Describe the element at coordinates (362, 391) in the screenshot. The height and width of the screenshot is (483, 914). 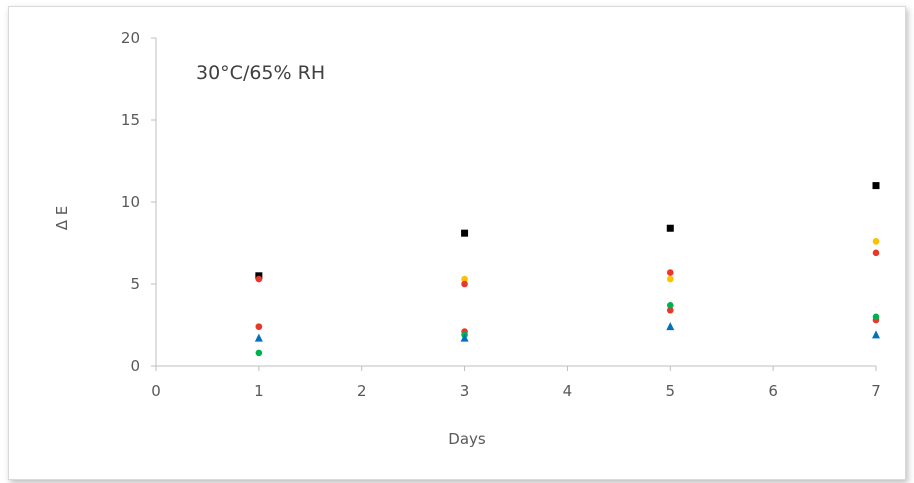
I see `x-tick-label: 2` at that location.